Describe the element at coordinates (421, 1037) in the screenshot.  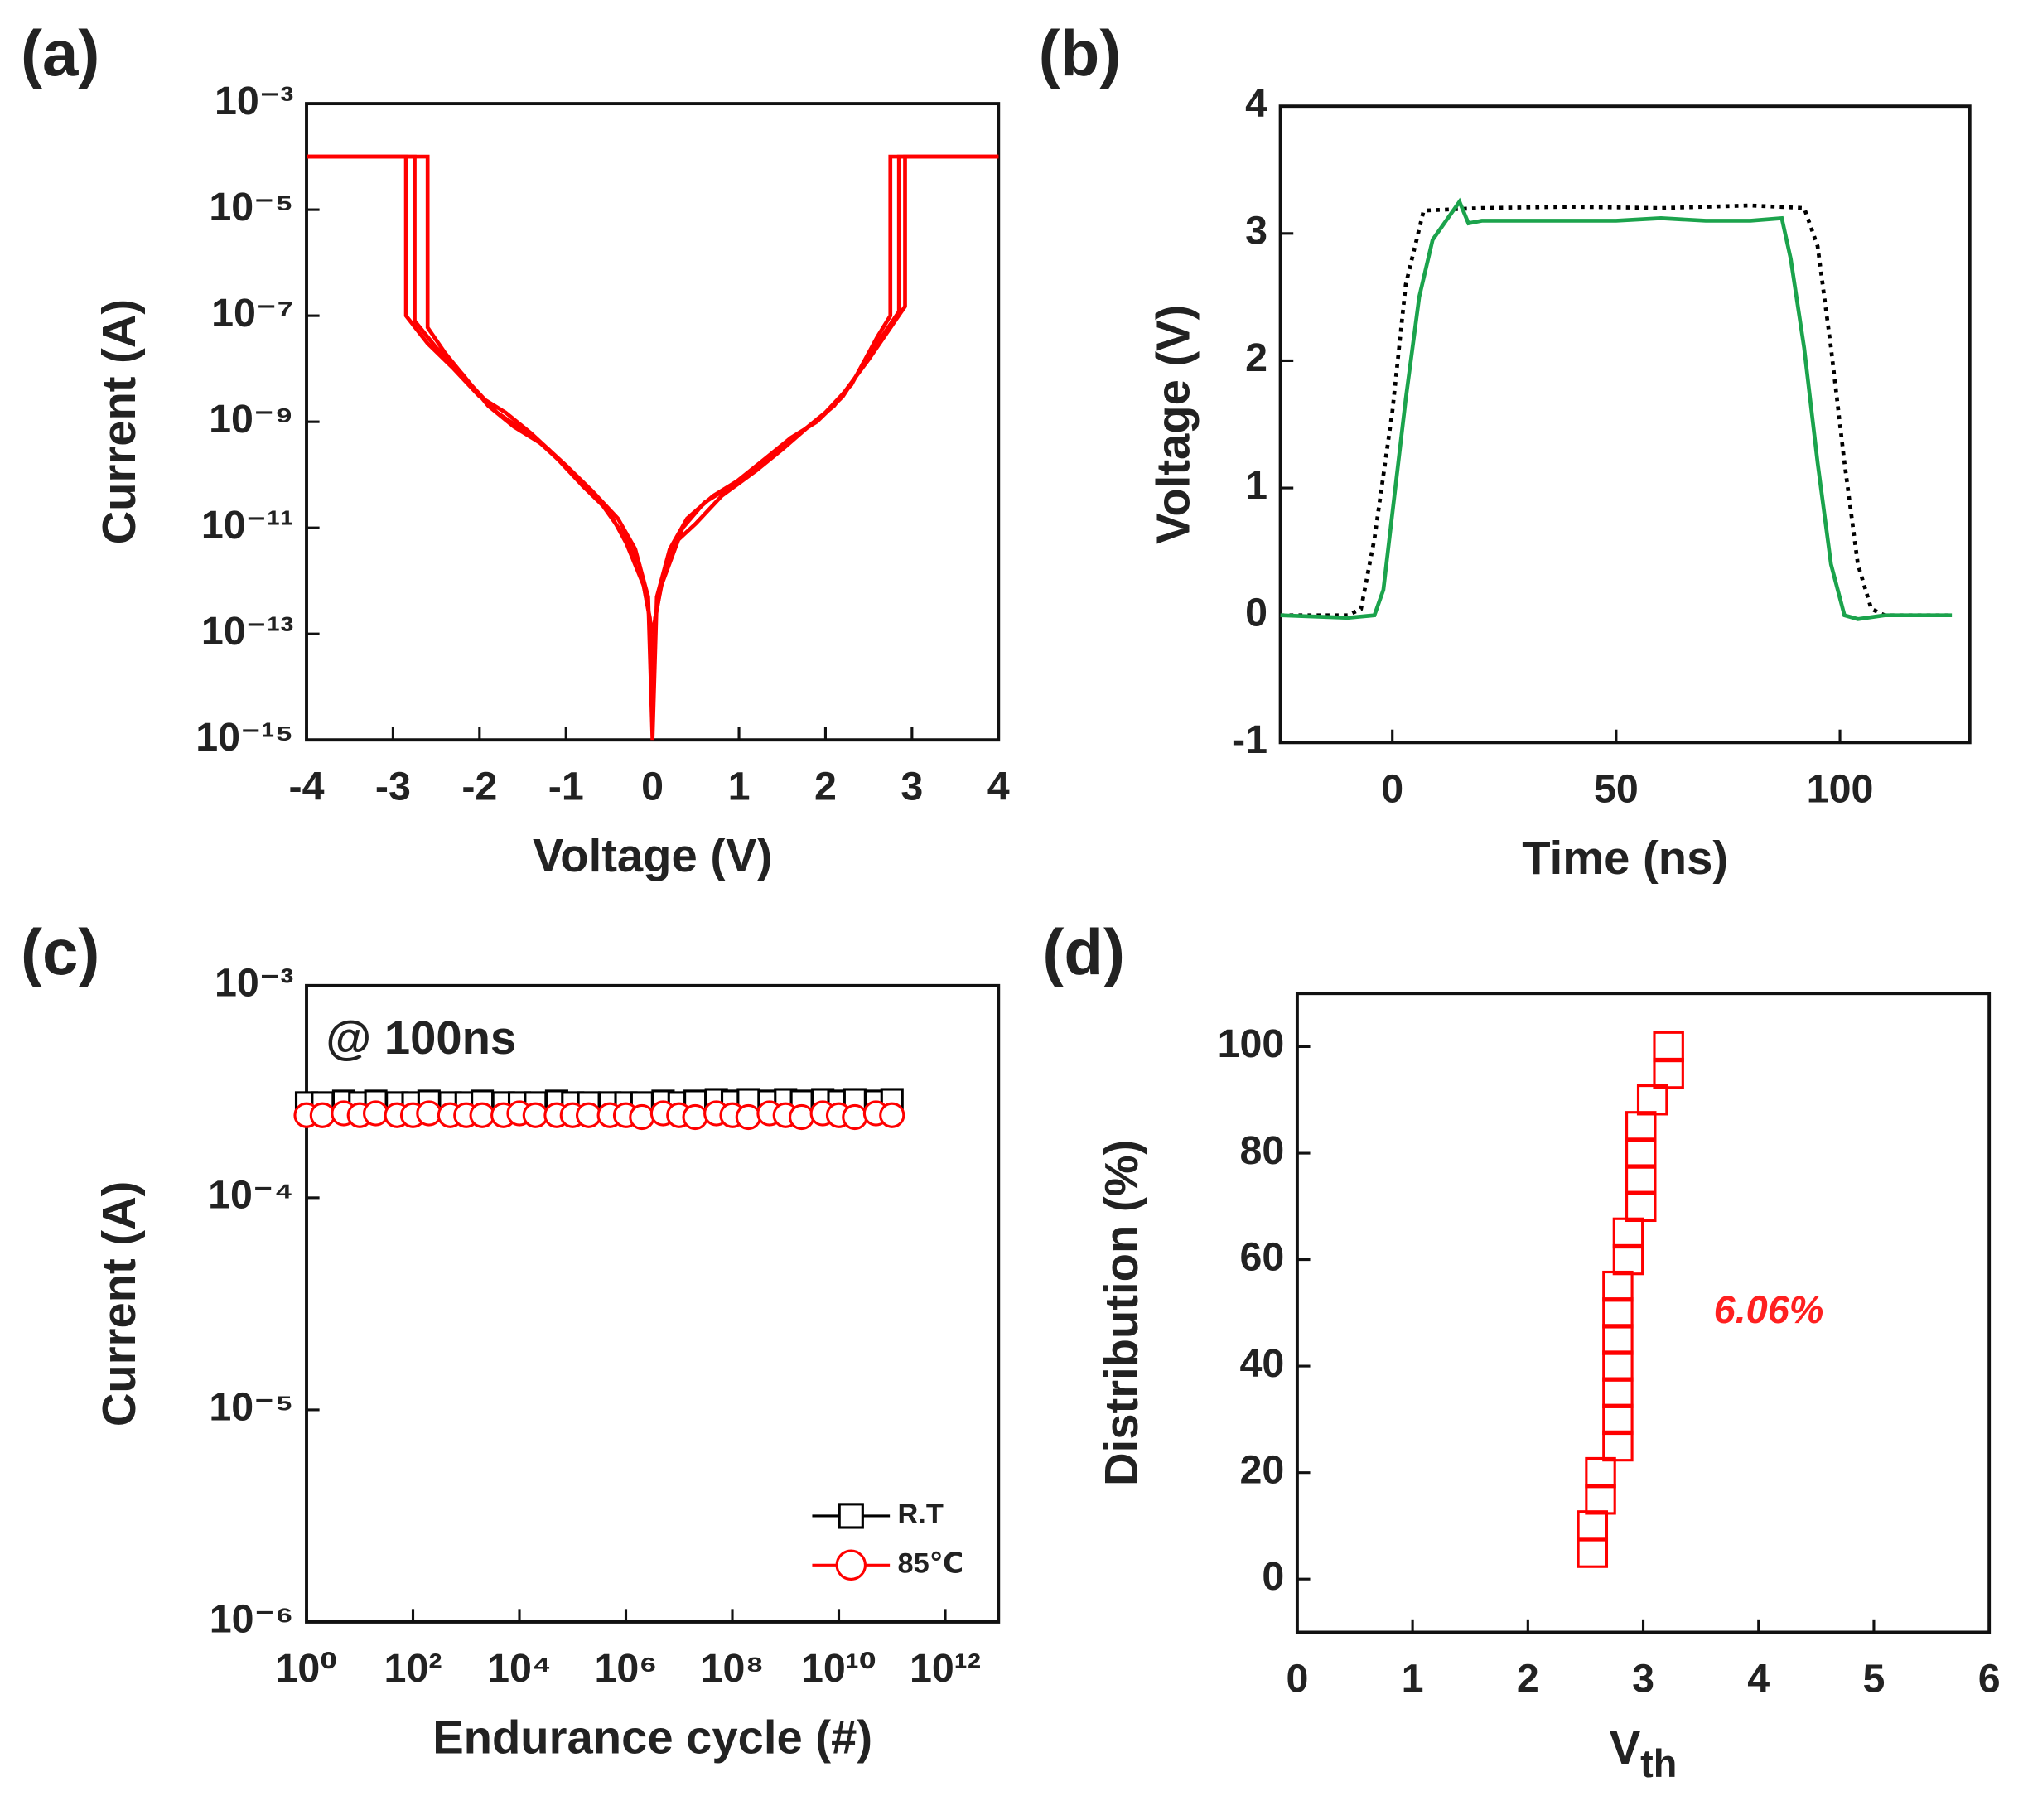
I see `annotation: @ 100ns` at that location.